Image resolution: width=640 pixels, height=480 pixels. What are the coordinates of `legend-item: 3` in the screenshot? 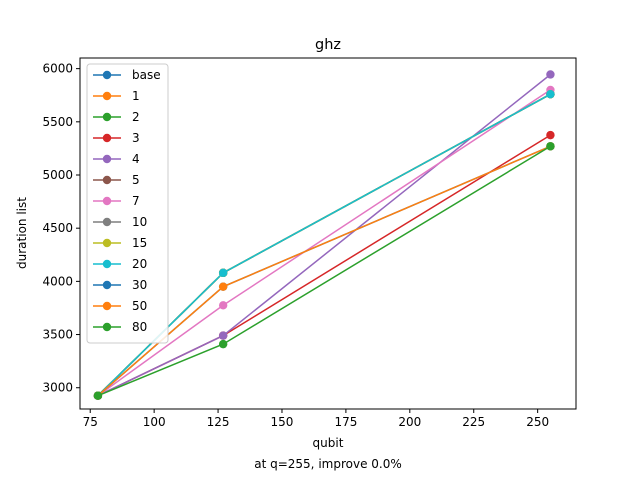 It's located at (116, 138).